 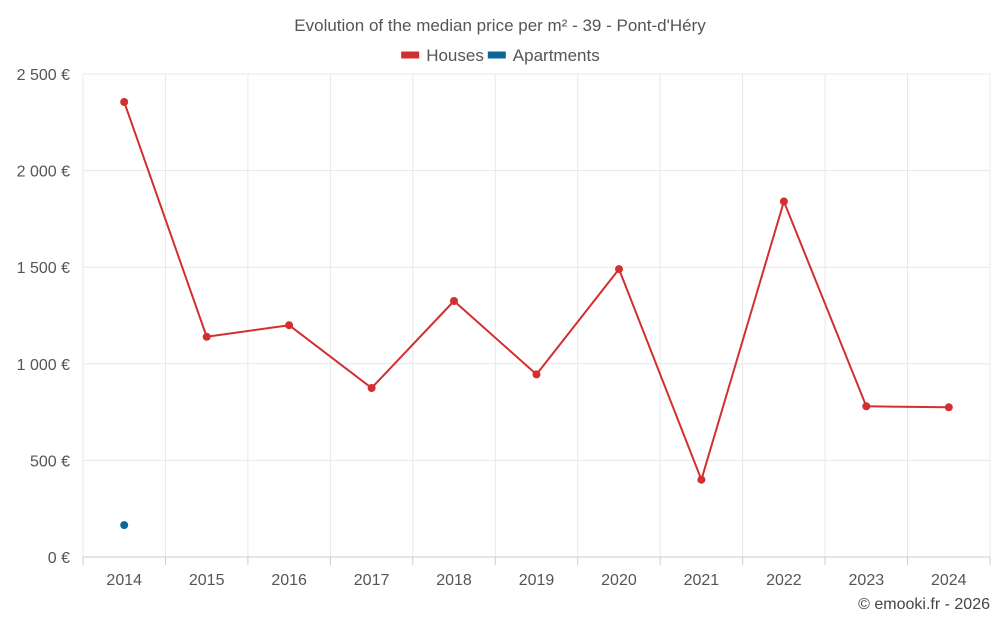 I want to click on credit-text: © emooki.fr - 2026, so click(x=924, y=604).